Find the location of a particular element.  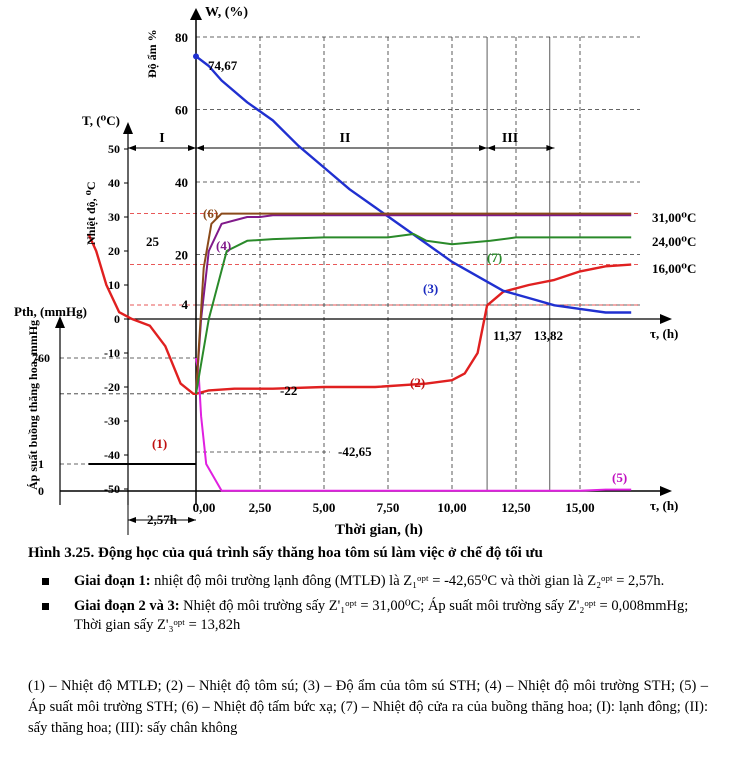

phase-ii-arrow-left-icon is located at coordinates (200, 148).